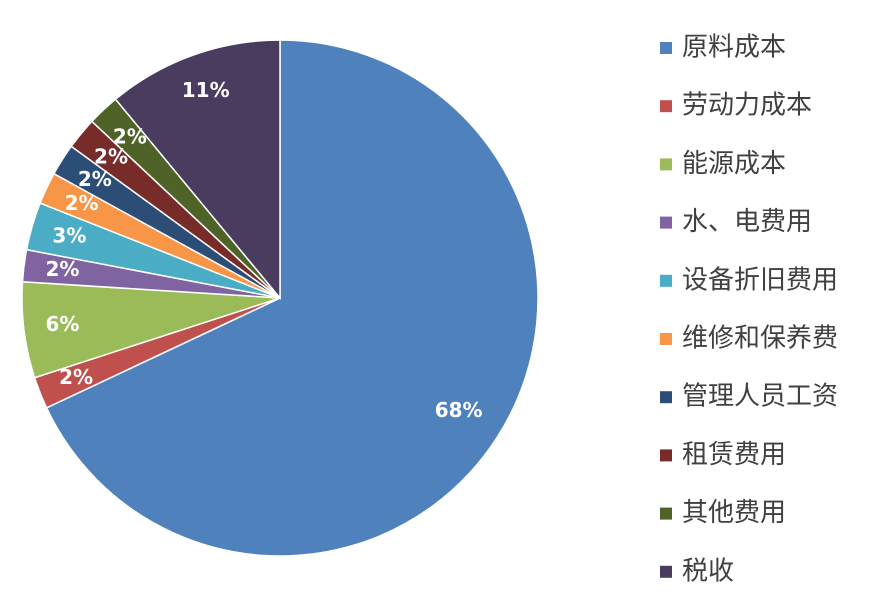 This screenshot has width=870, height=609. Describe the element at coordinates (760, 339) in the screenshot. I see `legend-label: 维修和保养费` at that location.